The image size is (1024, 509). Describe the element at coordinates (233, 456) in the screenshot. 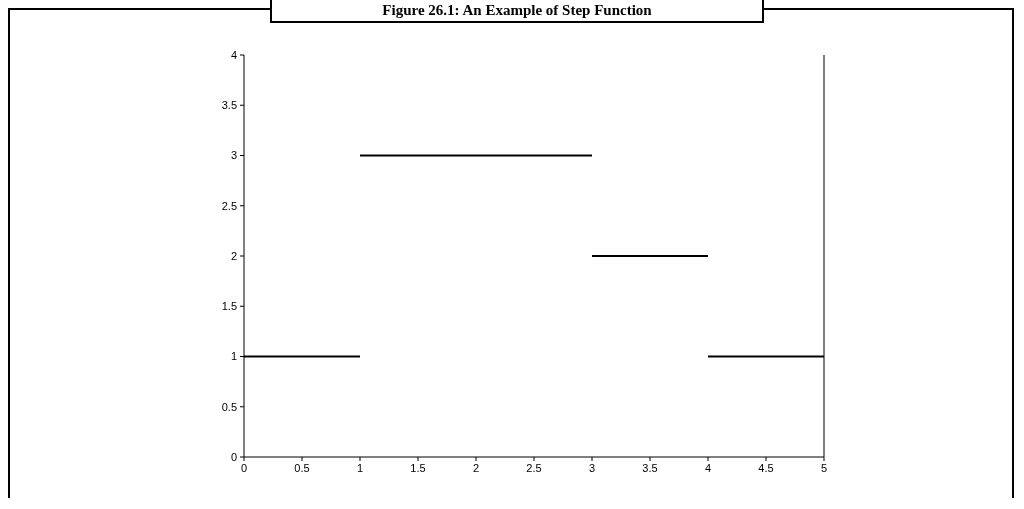

I see `y-tick-label: 0` at that location.